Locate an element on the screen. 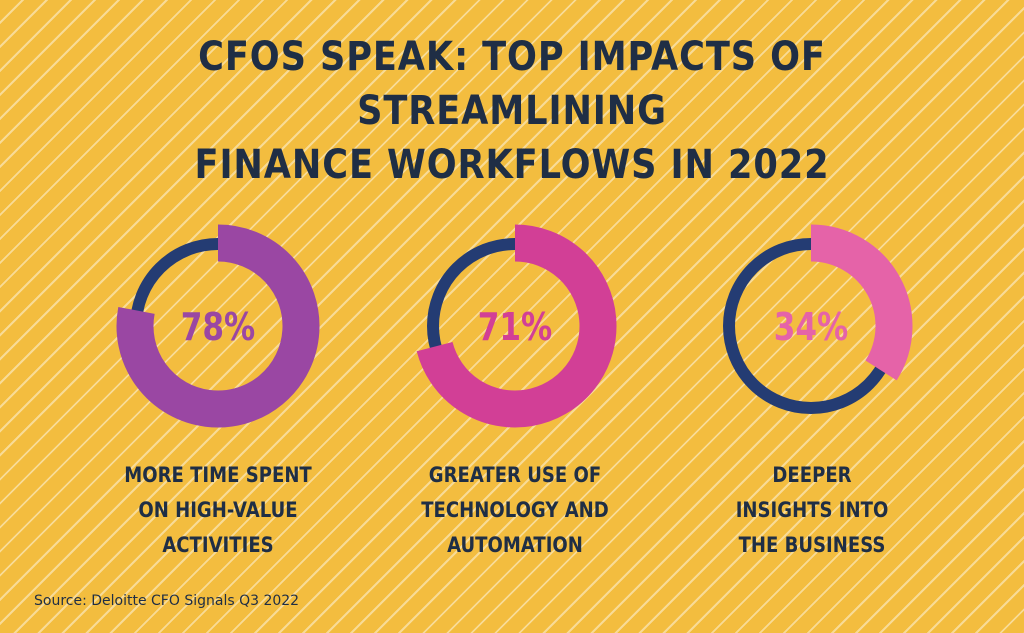 This screenshot has width=1024, height=633. percent-label-2: 71% is located at coordinates (515, 328).